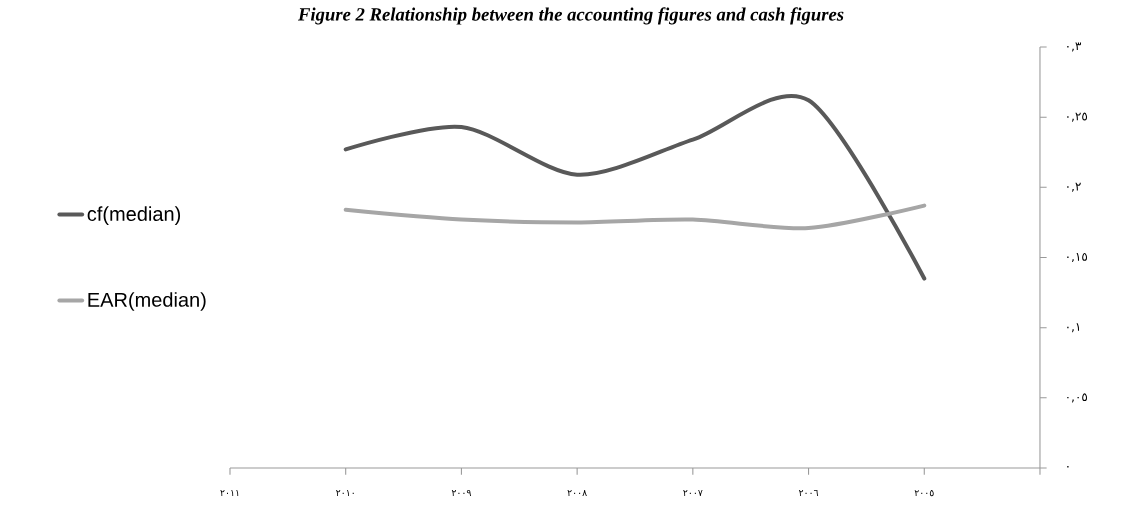  I want to click on y-tick-label: ٠,٣, so click(1074, 47).